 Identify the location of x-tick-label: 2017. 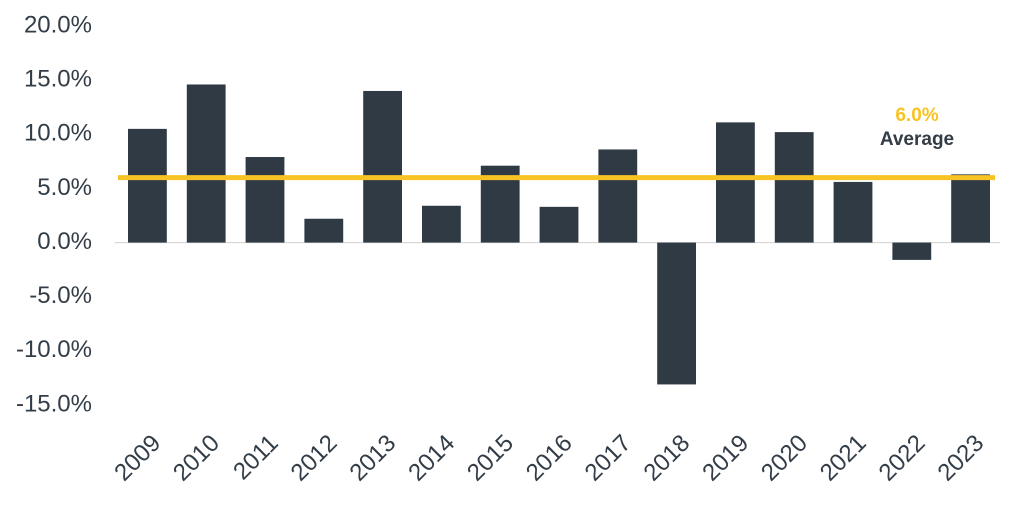
(608, 458).